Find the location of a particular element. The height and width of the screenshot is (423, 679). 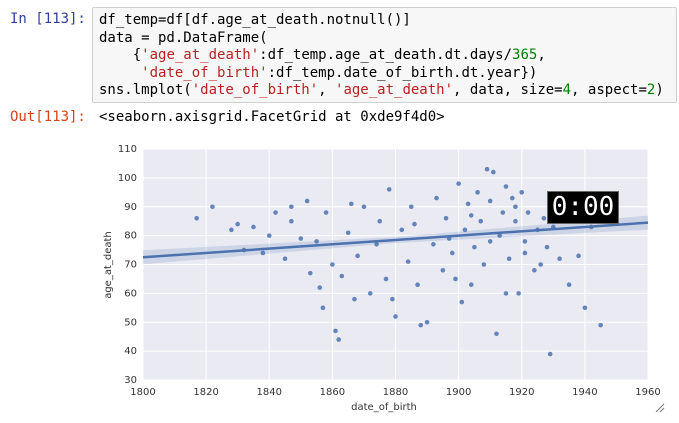

y-tick-label: 80 is located at coordinates (130, 236).